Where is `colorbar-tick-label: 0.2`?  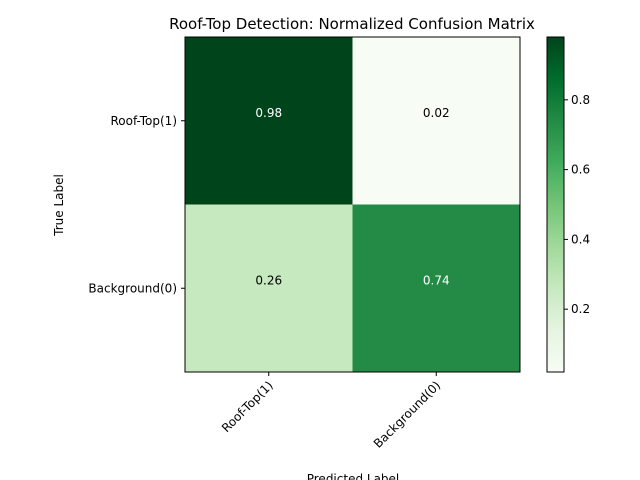
colorbar-tick-label: 0.2 is located at coordinates (580, 309).